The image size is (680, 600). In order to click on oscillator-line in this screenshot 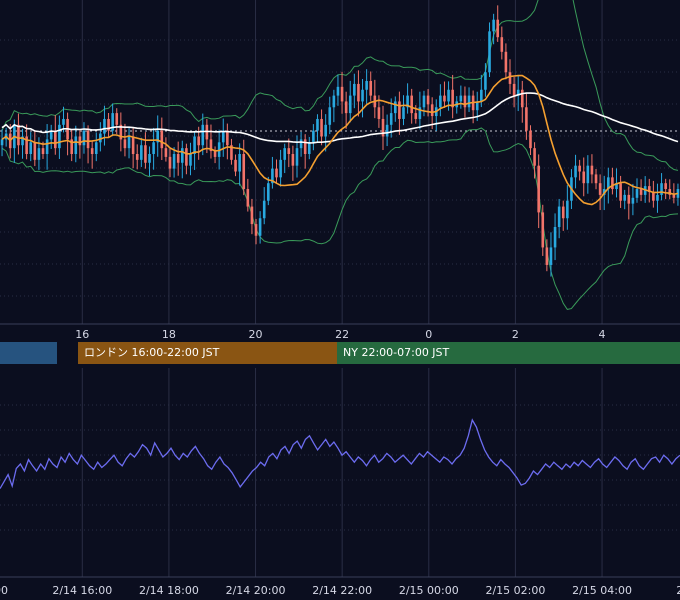, I will do `click(340, 453)`.